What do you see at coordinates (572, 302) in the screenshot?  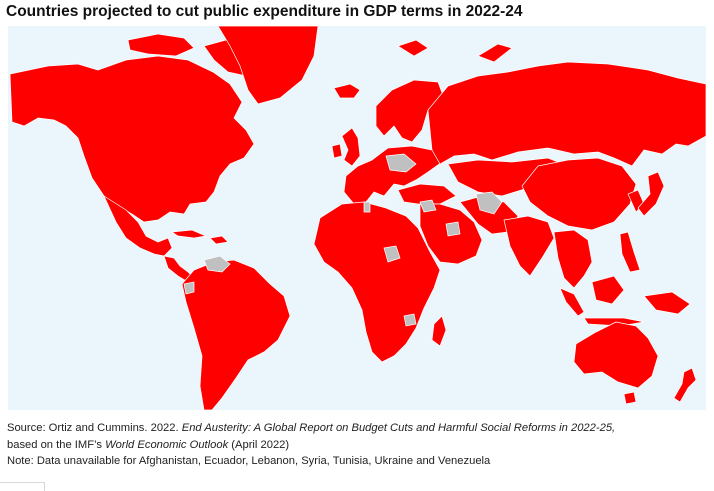 I see `indonesia-sumatra` at bounding box center [572, 302].